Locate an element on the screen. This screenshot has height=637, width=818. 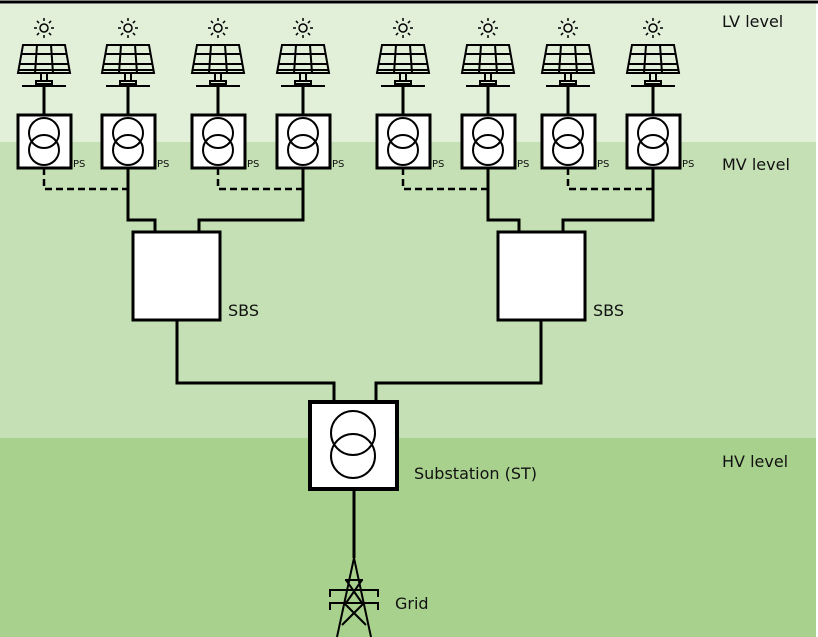
grid-label: Grid is located at coordinates (412, 603).